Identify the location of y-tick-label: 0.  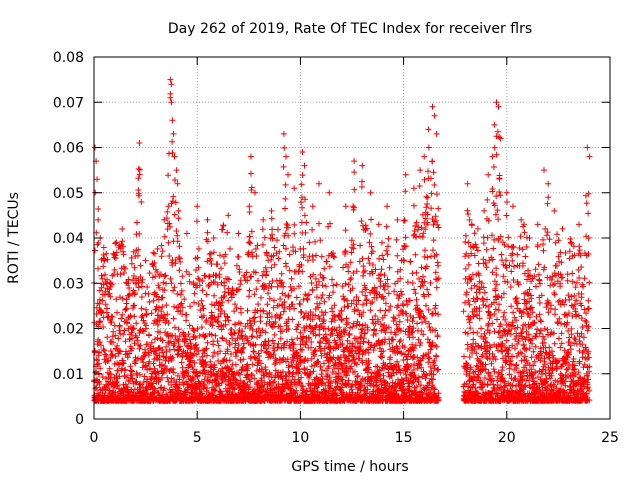
(79, 420).